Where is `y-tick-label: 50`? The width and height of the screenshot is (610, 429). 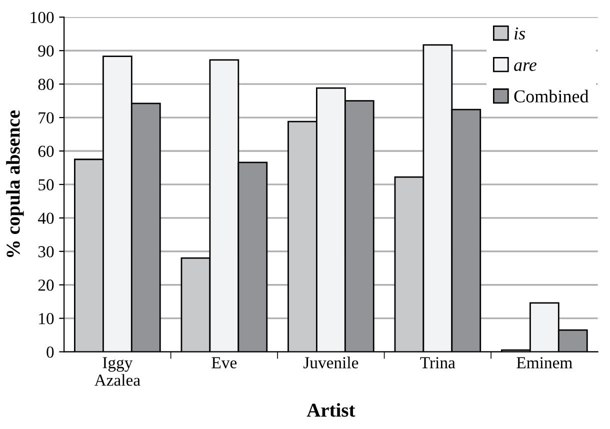
y-tick-label: 50 is located at coordinates (46, 184).